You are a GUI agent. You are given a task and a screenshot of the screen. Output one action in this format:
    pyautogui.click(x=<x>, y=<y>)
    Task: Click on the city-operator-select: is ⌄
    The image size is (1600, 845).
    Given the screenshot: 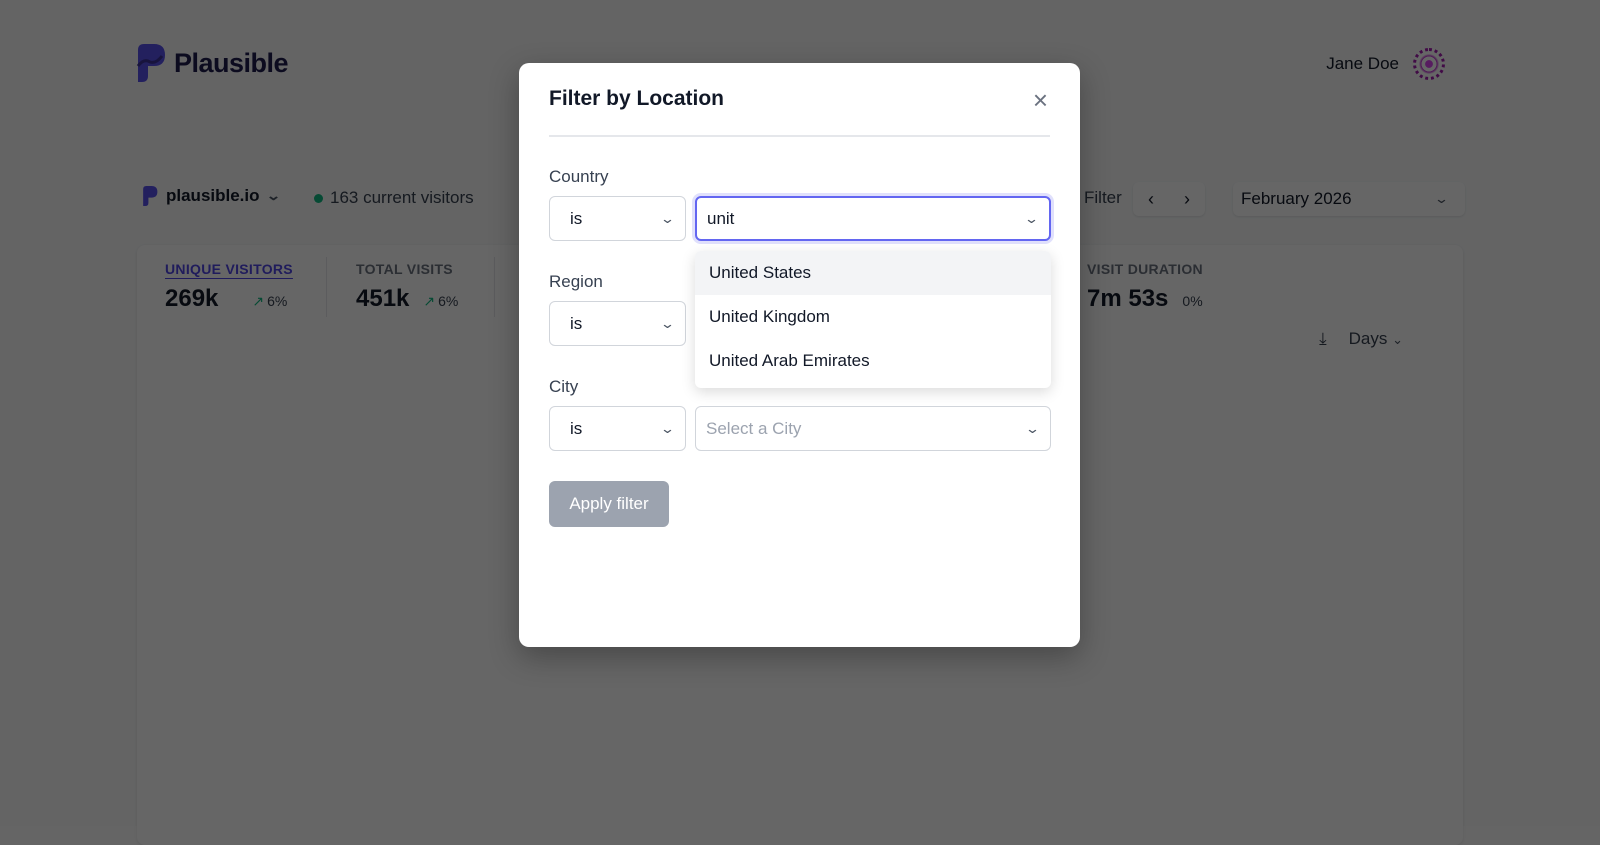 What is the action you would take?
    pyautogui.click(x=617, y=428)
    